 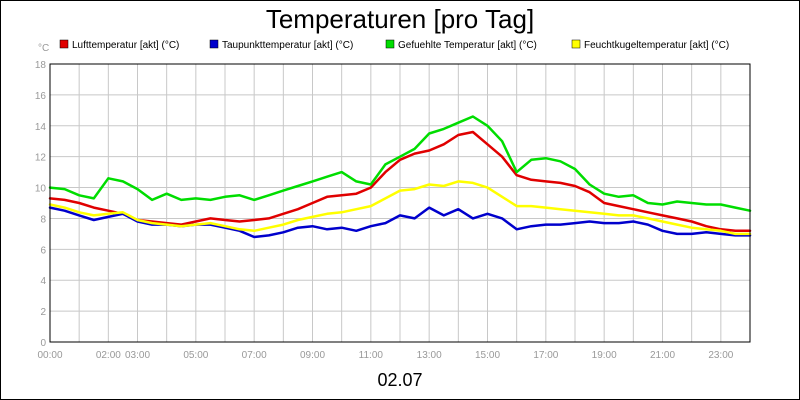 What do you see at coordinates (43, 281) in the screenshot?
I see `y-tick-label: 4` at bounding box center [43, 281].